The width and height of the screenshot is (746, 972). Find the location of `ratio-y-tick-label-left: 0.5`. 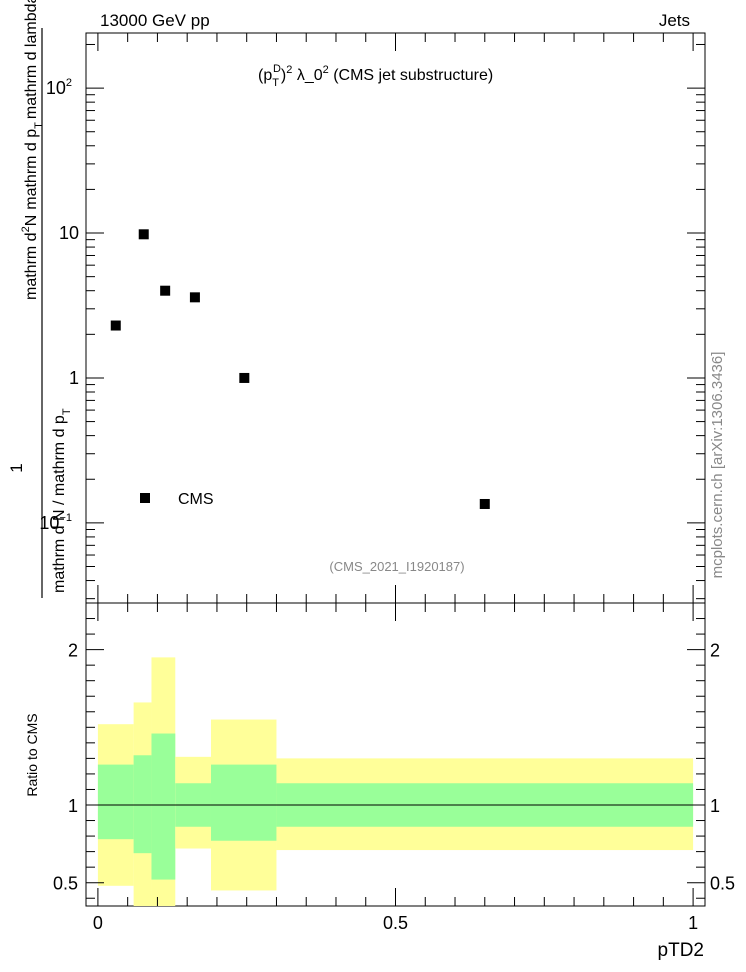

ratio-y-tick-label-left: 0.5 is located at coordinates (65, 884).